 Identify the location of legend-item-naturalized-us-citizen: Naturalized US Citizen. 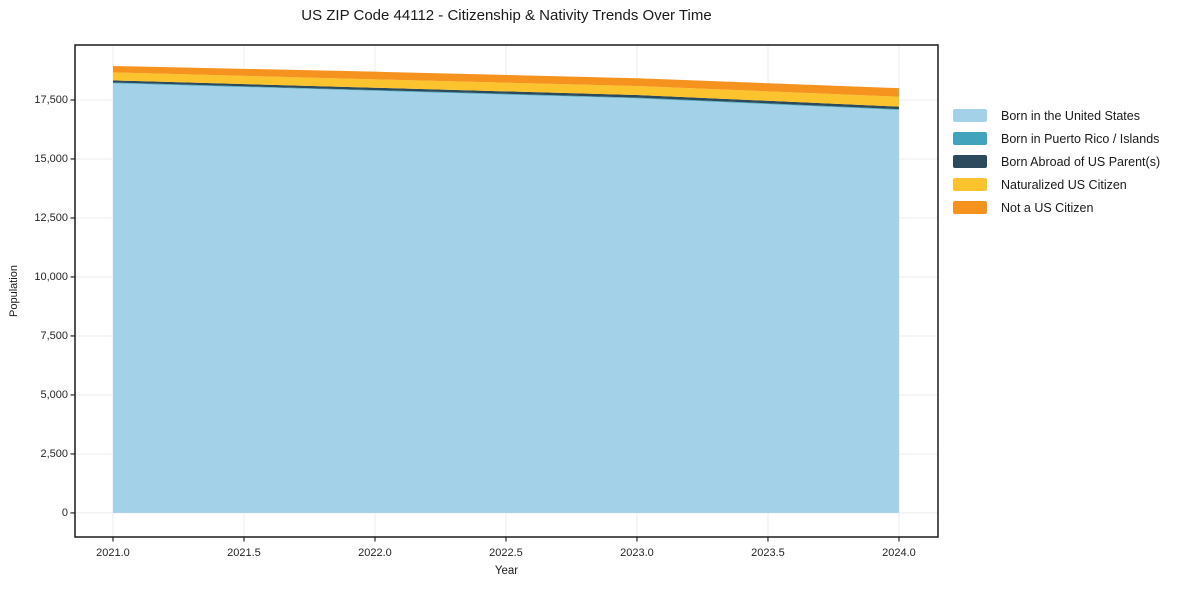
(1056, 184).